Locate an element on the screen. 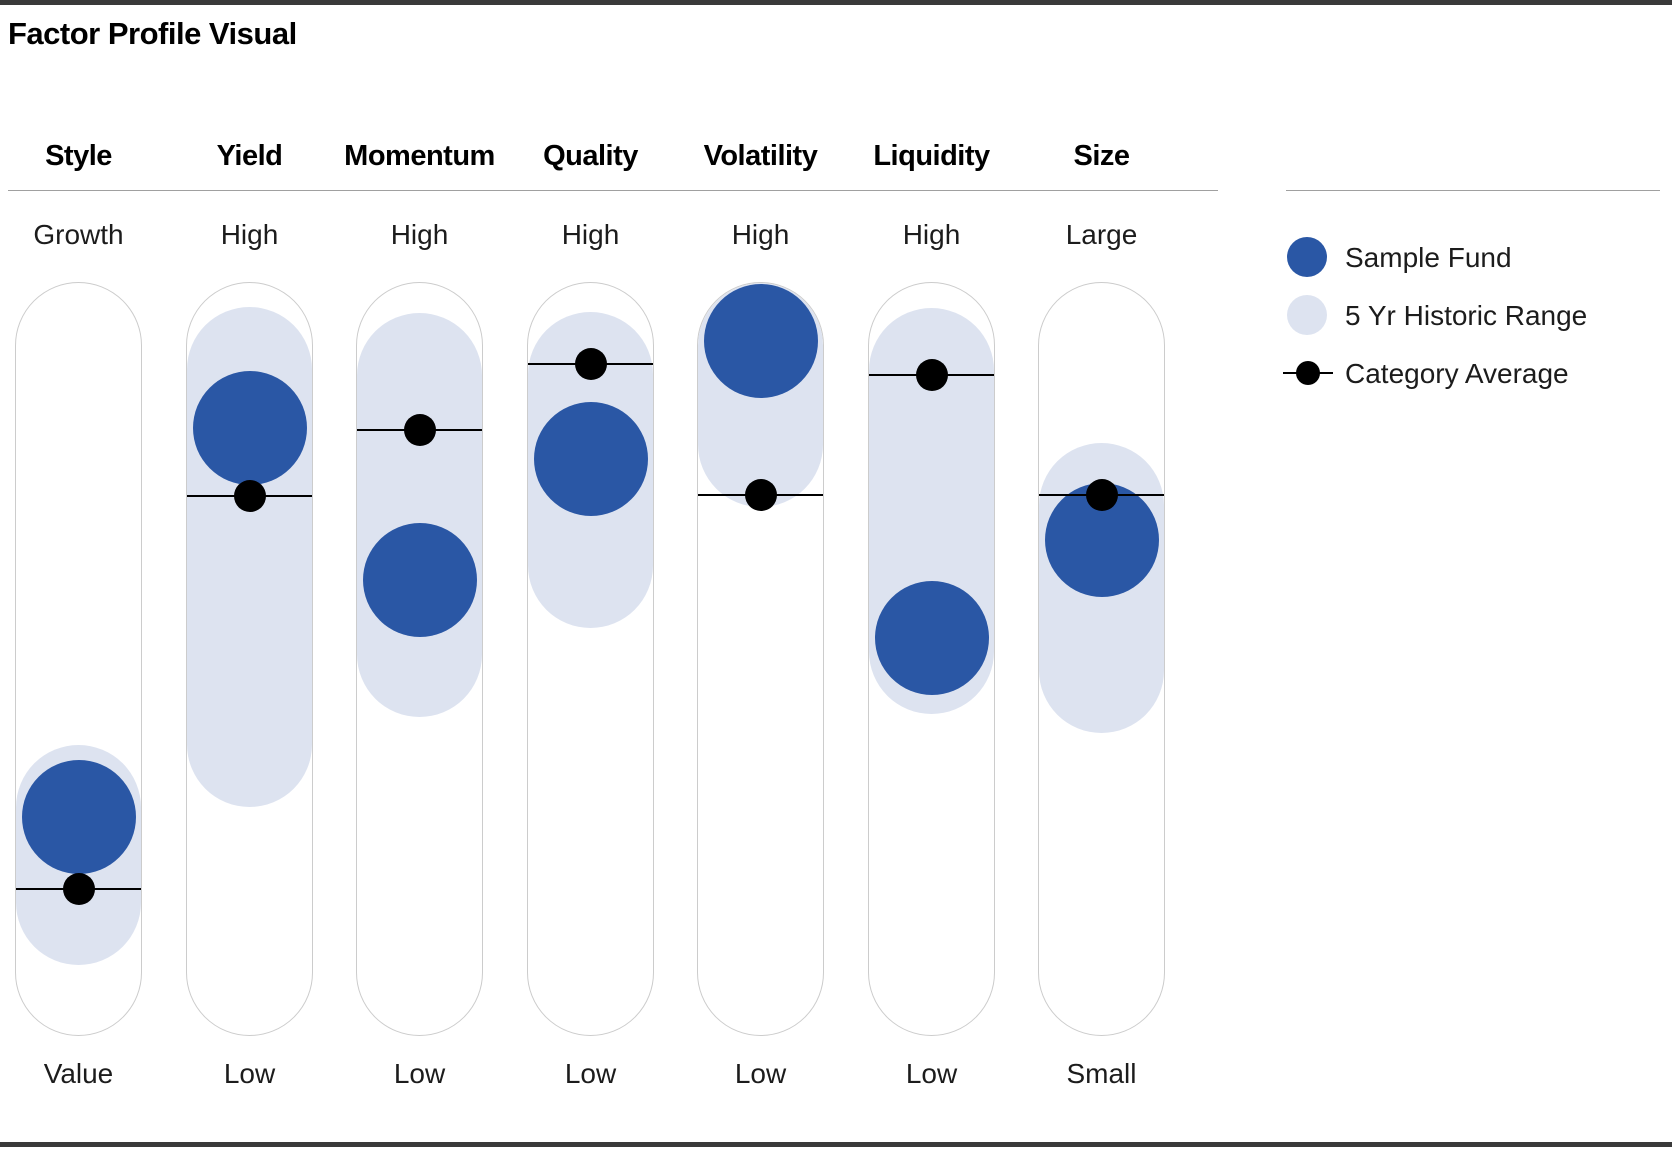  header-rule is located at coordinates (613, 190).